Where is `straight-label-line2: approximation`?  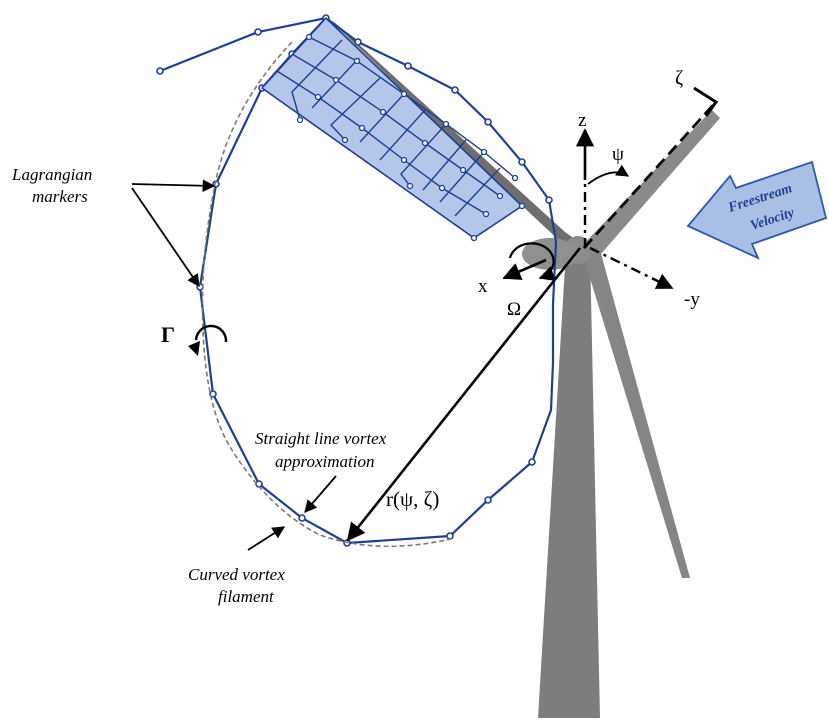
straight-label-line2: approximation is located at coordinates (324, 461).